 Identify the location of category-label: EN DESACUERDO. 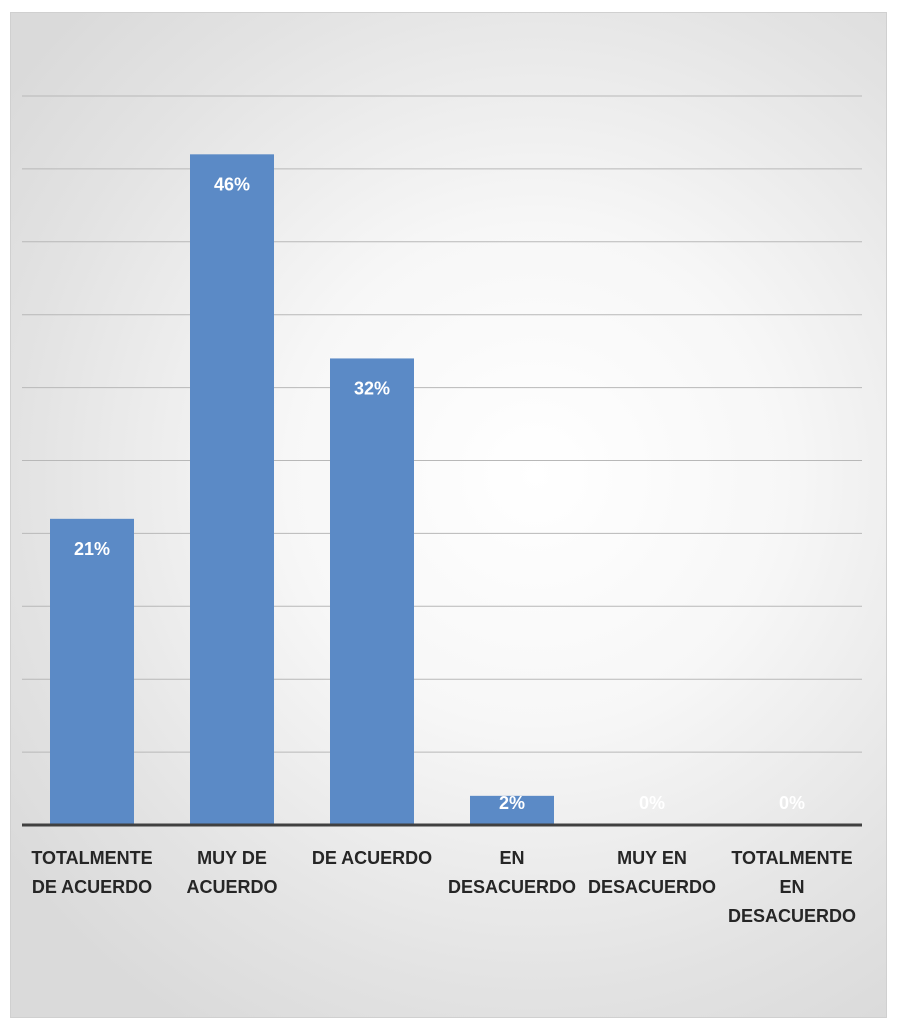
(512, 872).